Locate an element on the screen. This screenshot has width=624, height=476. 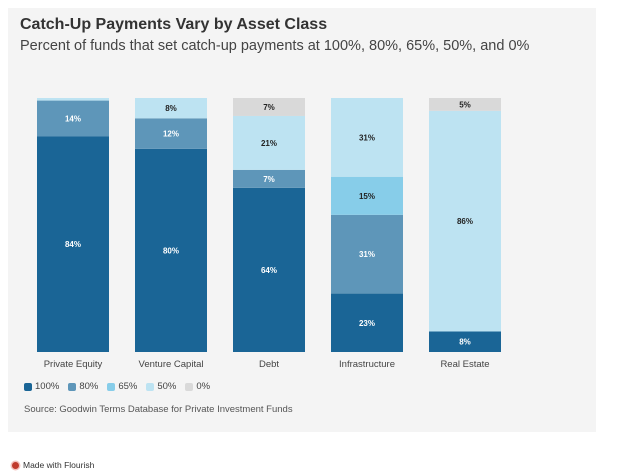
legend-item-3: 50% is located at coordinates (161, 386).